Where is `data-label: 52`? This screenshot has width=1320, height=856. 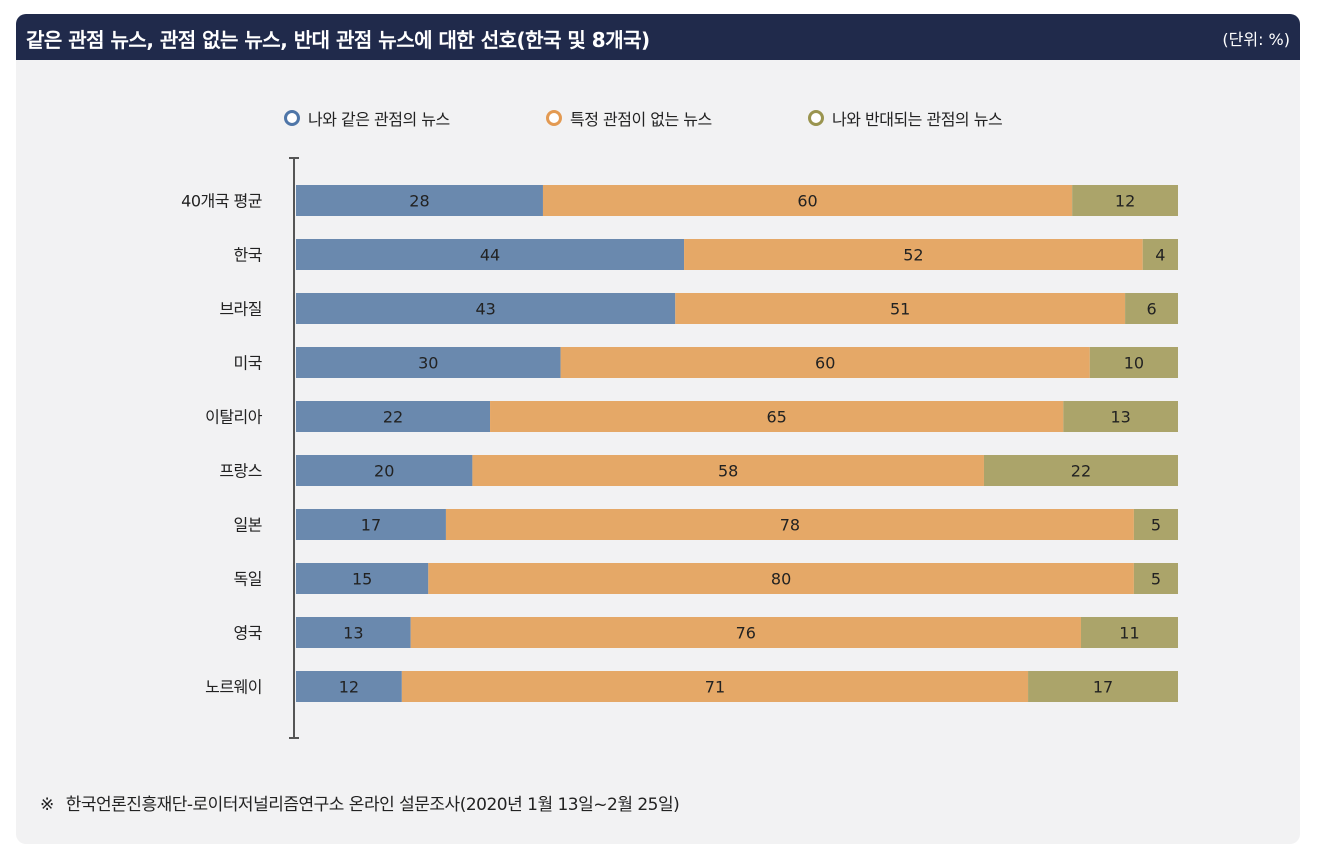 data-label: 52 is located at coordinates (913, 255).